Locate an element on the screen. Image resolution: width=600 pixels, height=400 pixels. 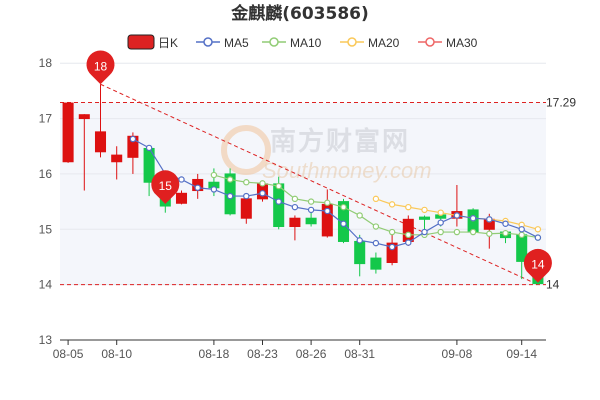
y-tick-label: 13 is located at coordinates (46, 340).